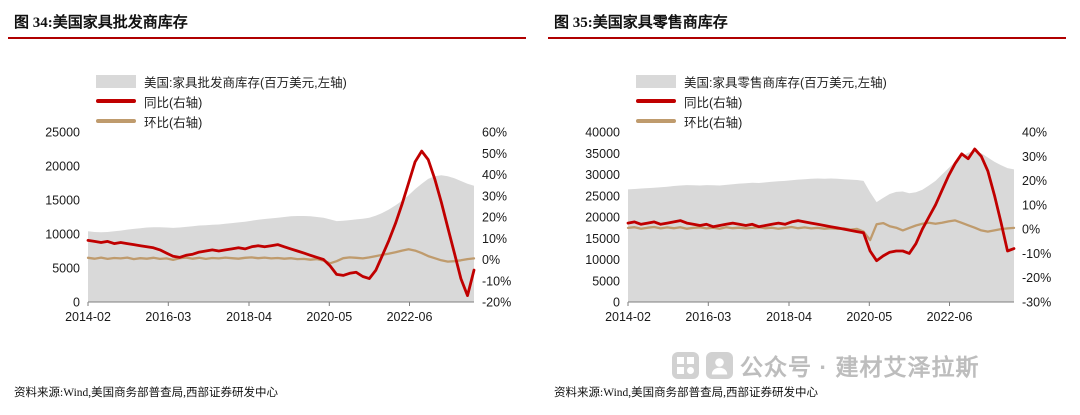  I want to click on svg-text: 50%, so click(494, 154).